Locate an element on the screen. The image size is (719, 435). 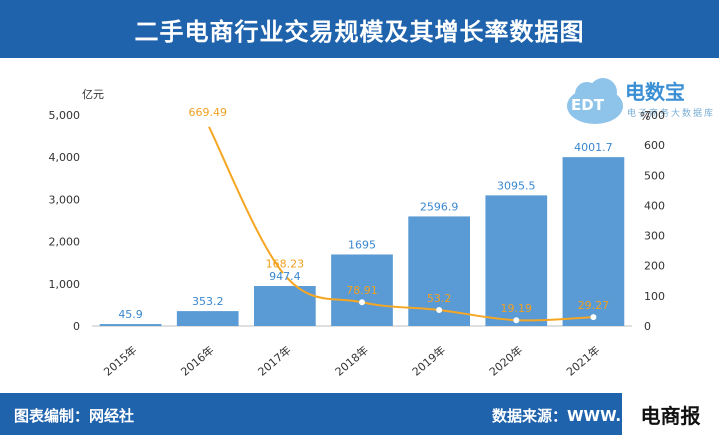
y-tick-label: 1,000 is located at coordinates (65, 284).